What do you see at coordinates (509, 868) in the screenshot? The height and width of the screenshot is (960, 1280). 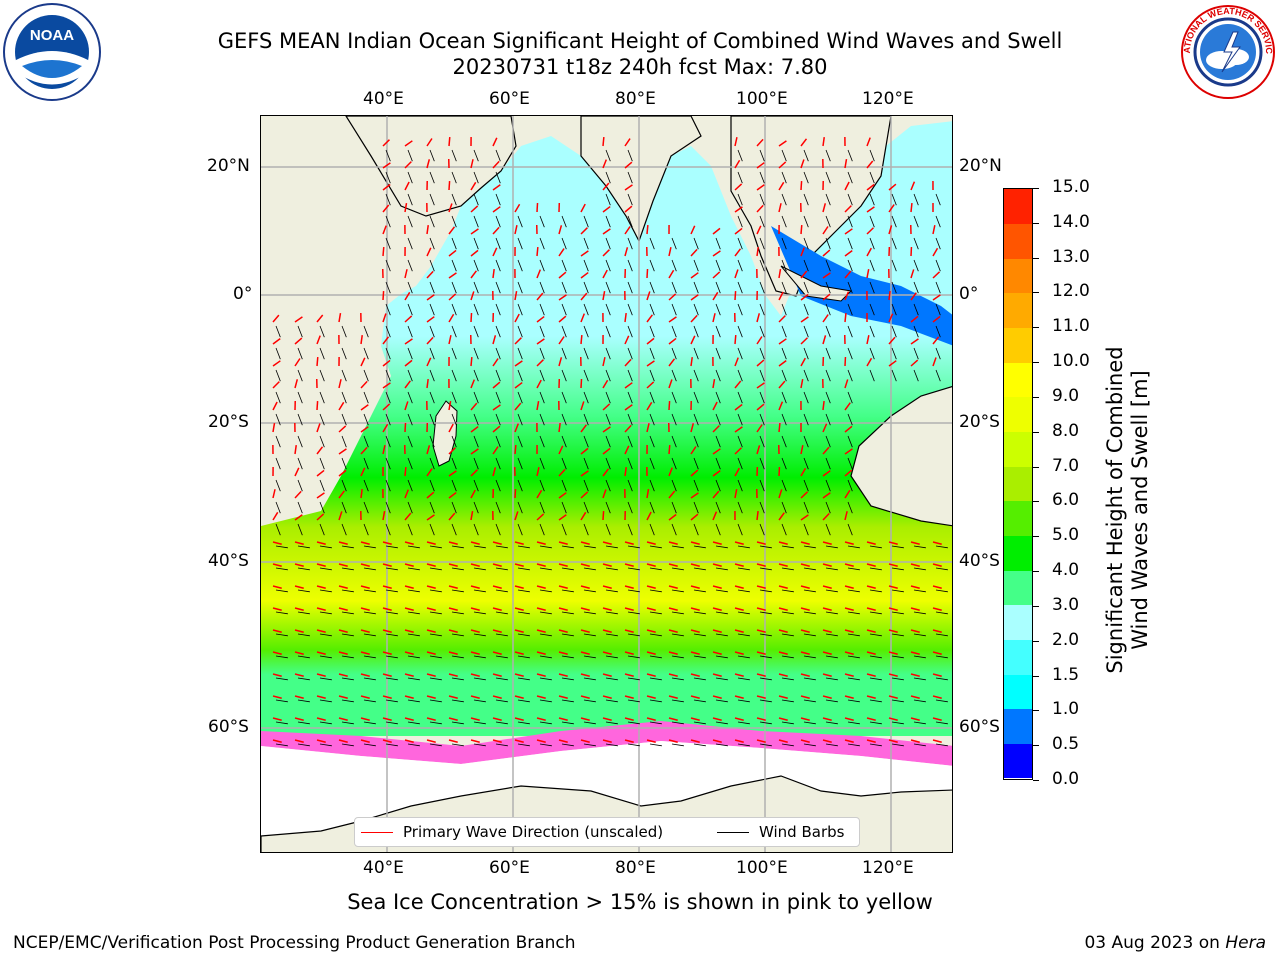 I see `lon-label-bottom: 60°E` at bounding box center [509, 868].